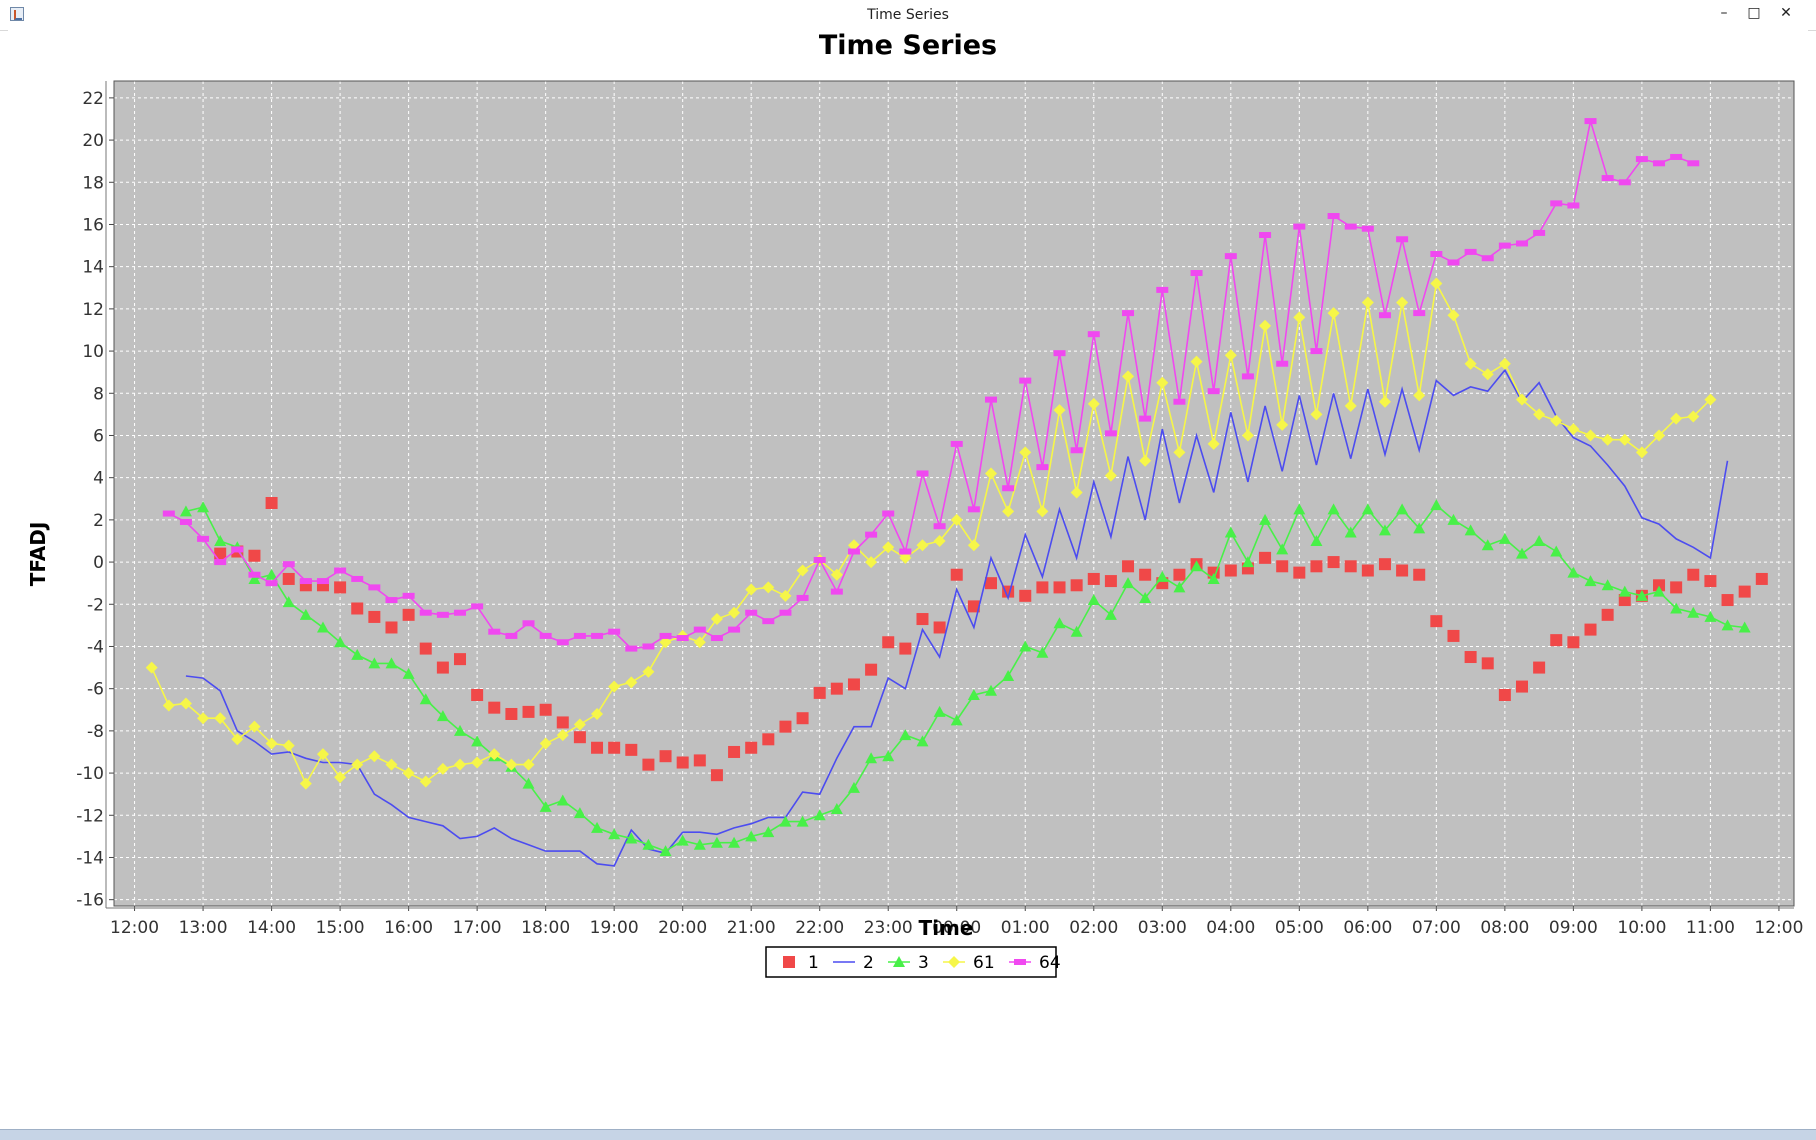 The height and width of the screenshot is (1140, 1816). What do you see at coordinates (98, 563) in the screenshot?
I see `y-tick-label: 0` at bounding box center [98, 563].